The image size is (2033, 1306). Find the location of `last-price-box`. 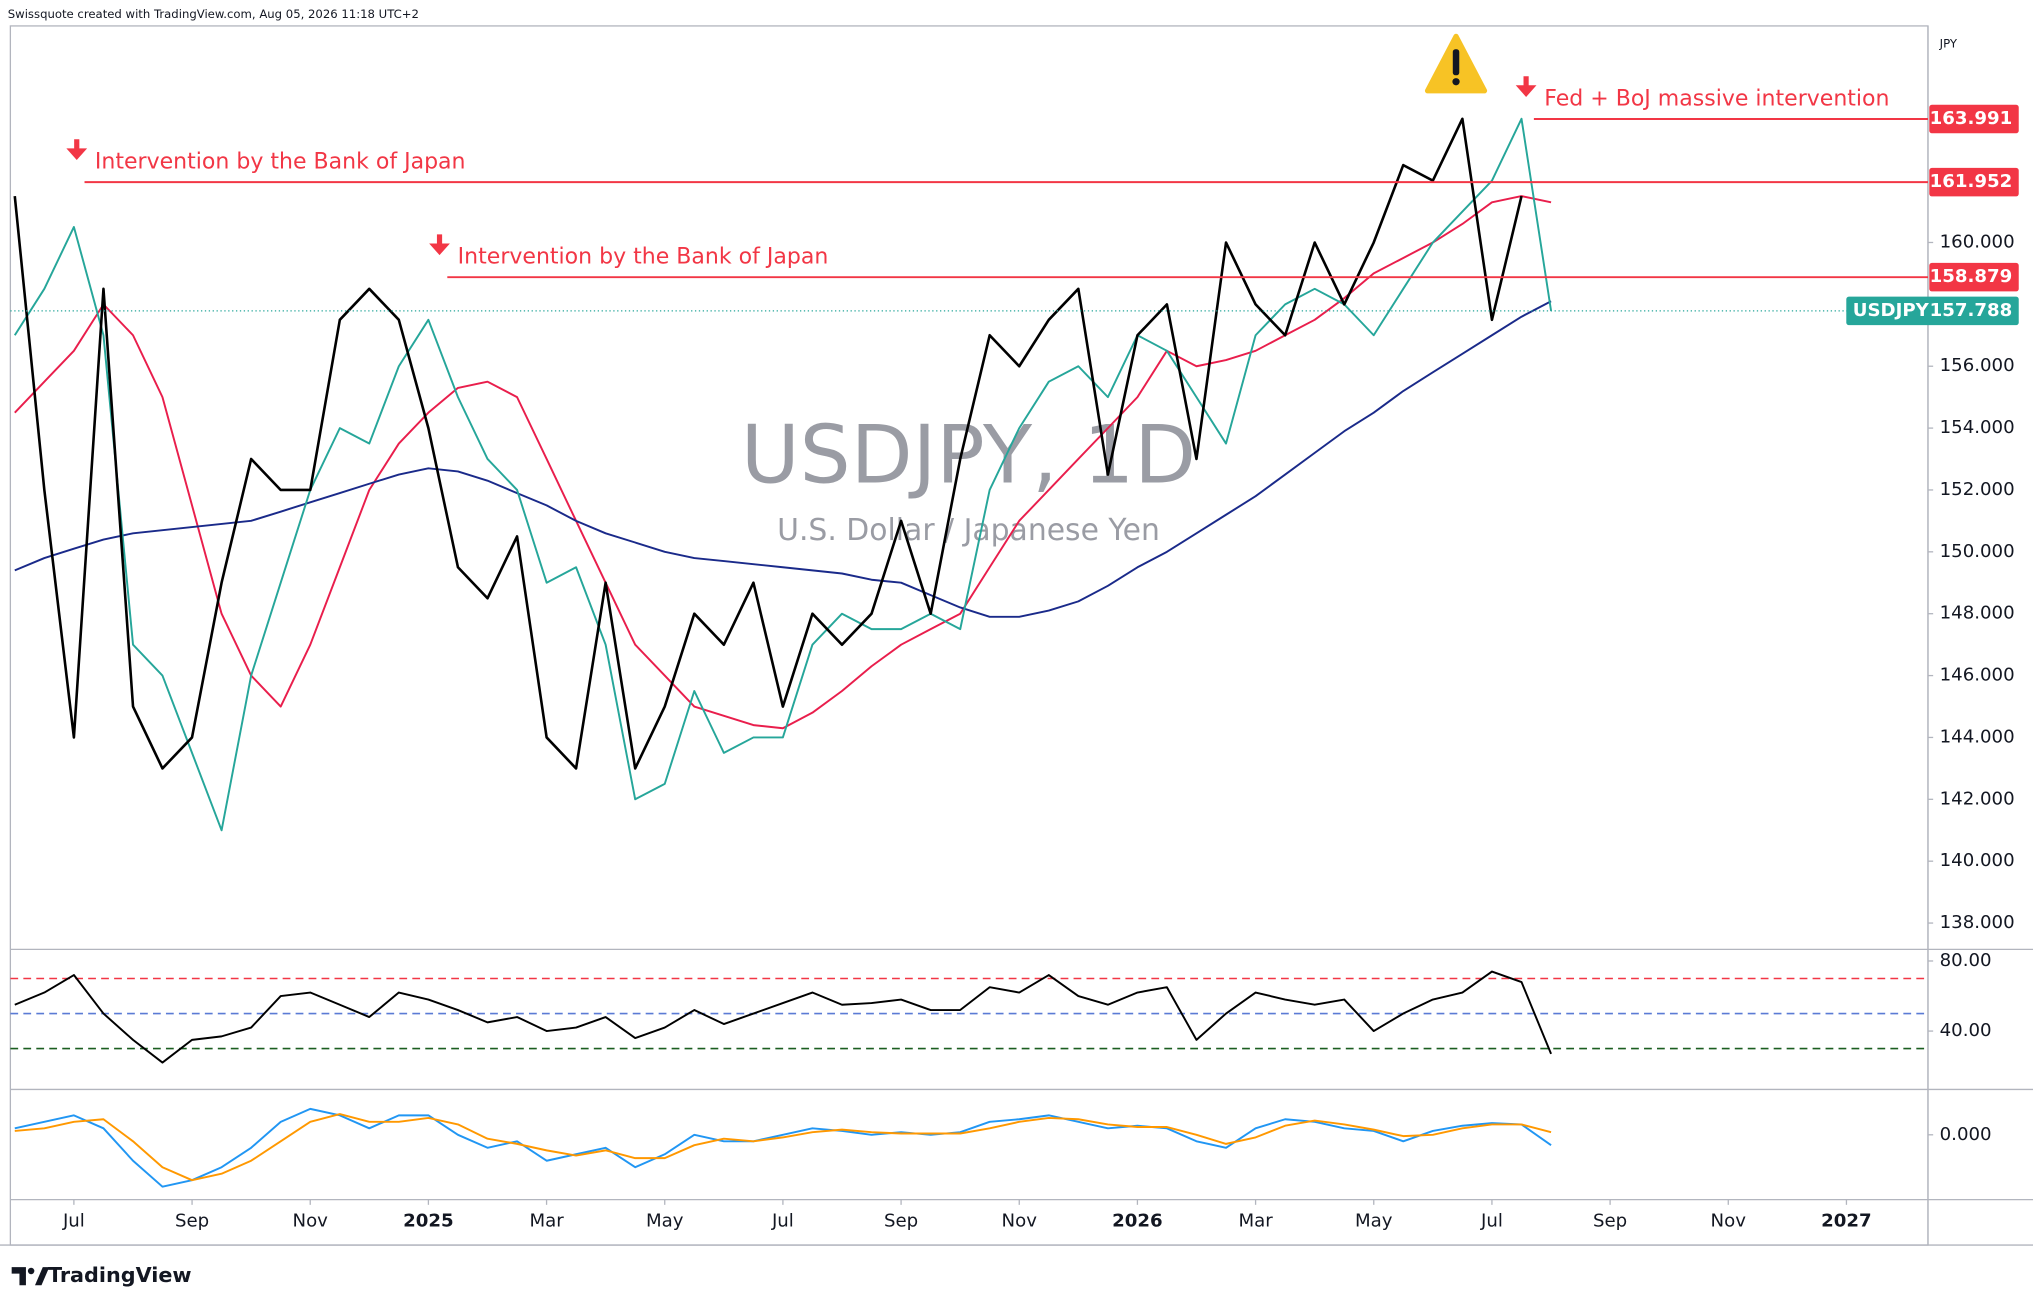

last-price-box is located at coordinates (1932, 311).